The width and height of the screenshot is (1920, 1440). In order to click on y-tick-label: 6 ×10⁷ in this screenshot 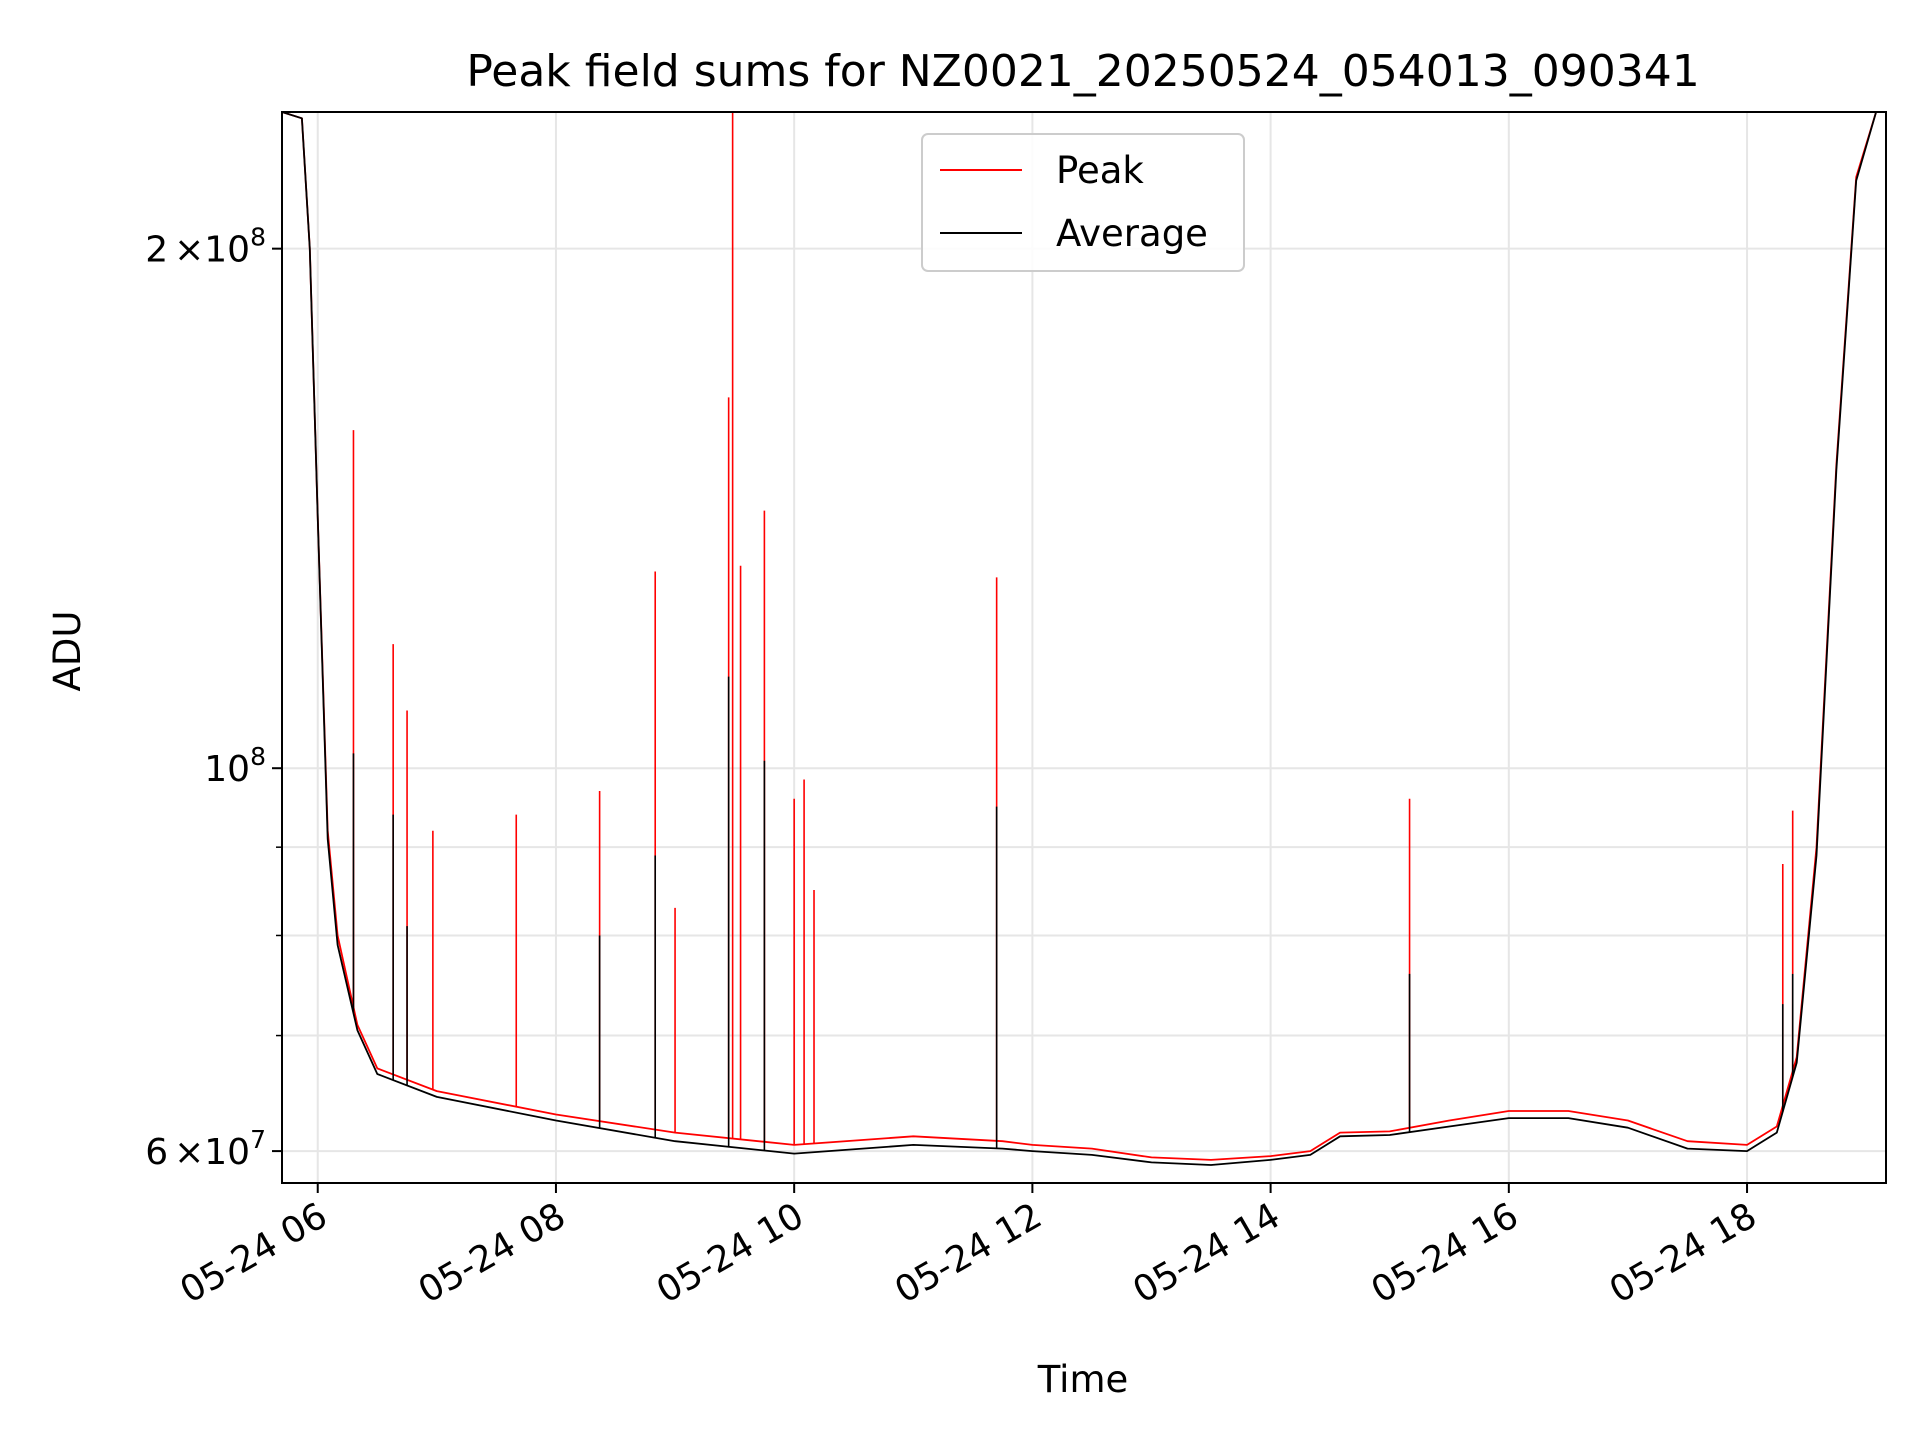, I will do `click(205, 1149)`.